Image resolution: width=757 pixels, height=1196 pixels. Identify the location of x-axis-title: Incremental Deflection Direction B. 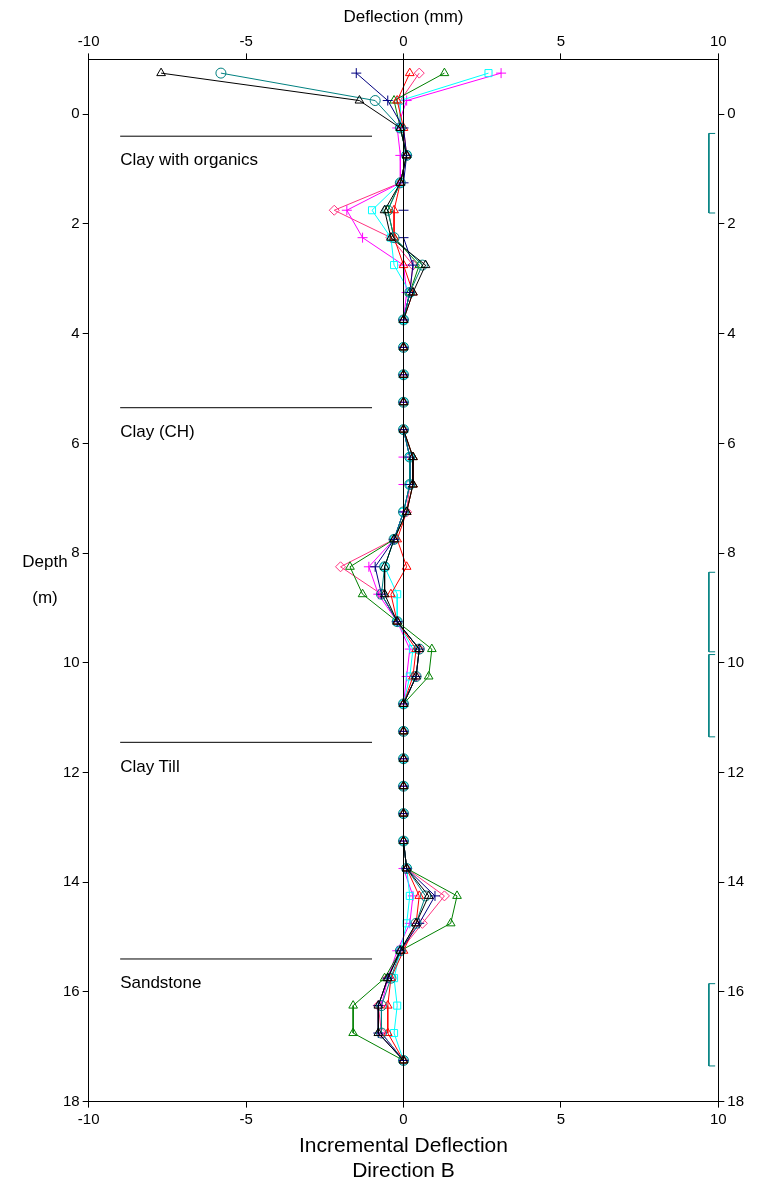
(403, 1157).